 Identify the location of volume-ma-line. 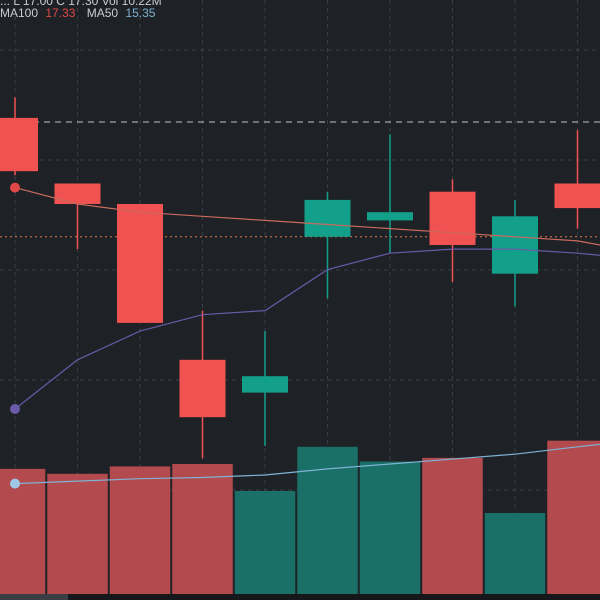
(296, 465).